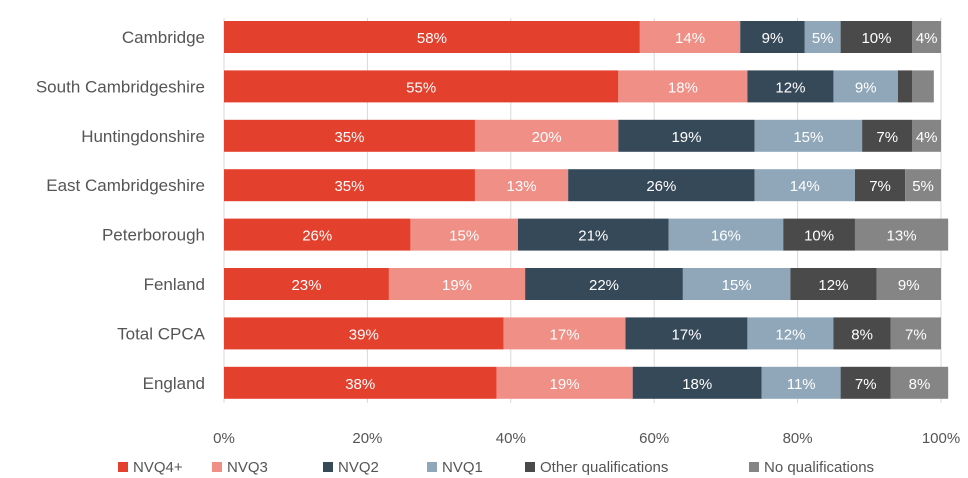  I want to click on legend-label: NVQ1, so click(462, 467).